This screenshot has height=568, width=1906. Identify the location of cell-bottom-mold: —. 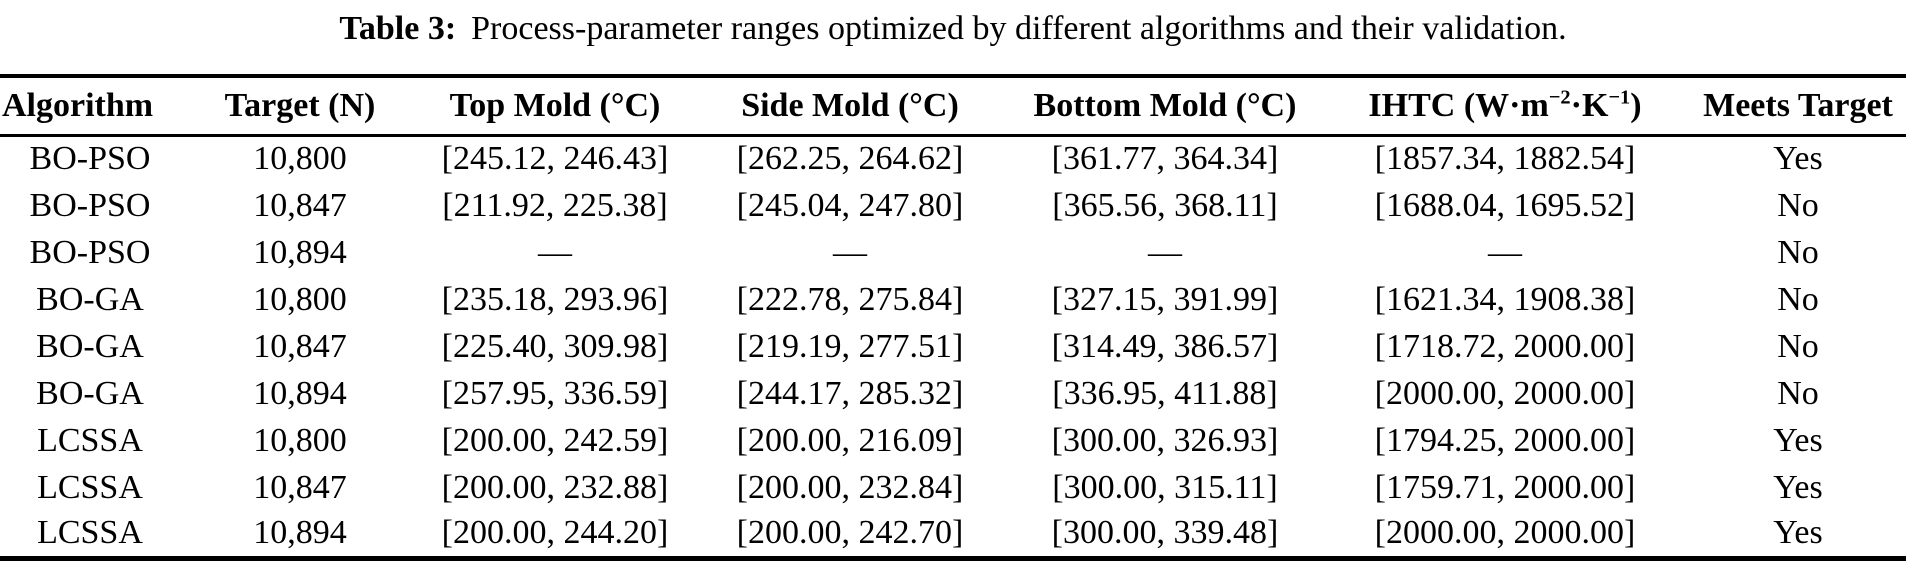
(1165, 252).